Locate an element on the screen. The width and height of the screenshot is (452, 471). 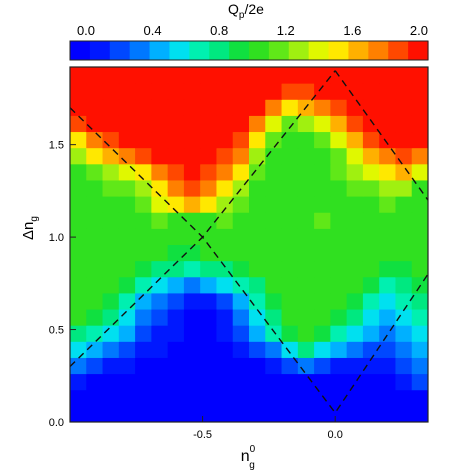
x-axis-title-sub: g is located at coordinates (252, 465).